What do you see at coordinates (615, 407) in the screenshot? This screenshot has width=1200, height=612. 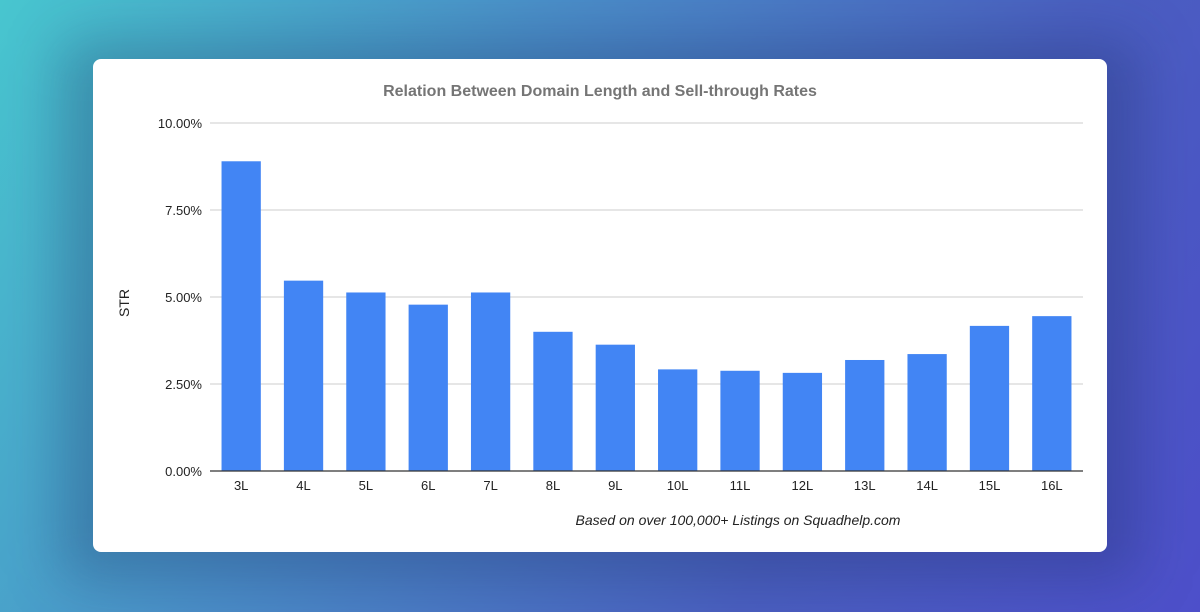 I see `bar-9L` at bounding box center [615, 407].